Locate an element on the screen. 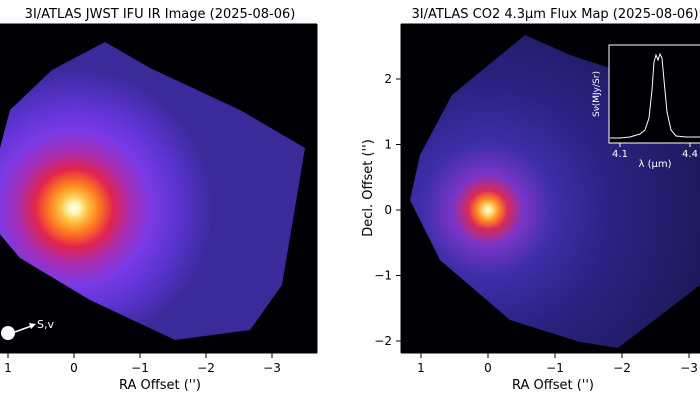 This screenshot has width=700, height=400. inset-x-ticks: 4.1 4.4 is located at coordinates (655, 151).